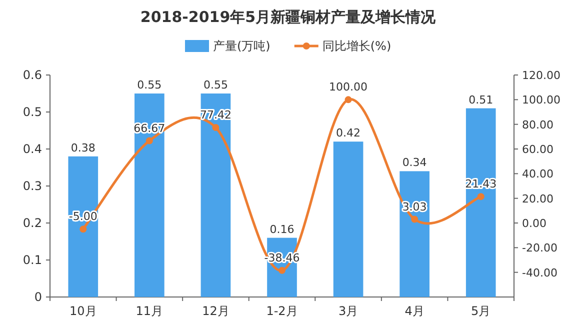 The image size is (576, 327). Describe the element at coordinates (534, 223) in the screenshot. I see `y2-tick-label: 0.00` at that location.